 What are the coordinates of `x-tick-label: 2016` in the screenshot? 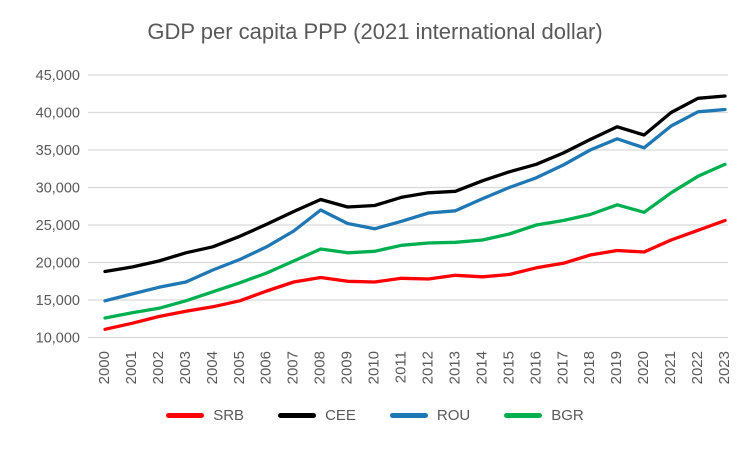 It's located at (535, 367).